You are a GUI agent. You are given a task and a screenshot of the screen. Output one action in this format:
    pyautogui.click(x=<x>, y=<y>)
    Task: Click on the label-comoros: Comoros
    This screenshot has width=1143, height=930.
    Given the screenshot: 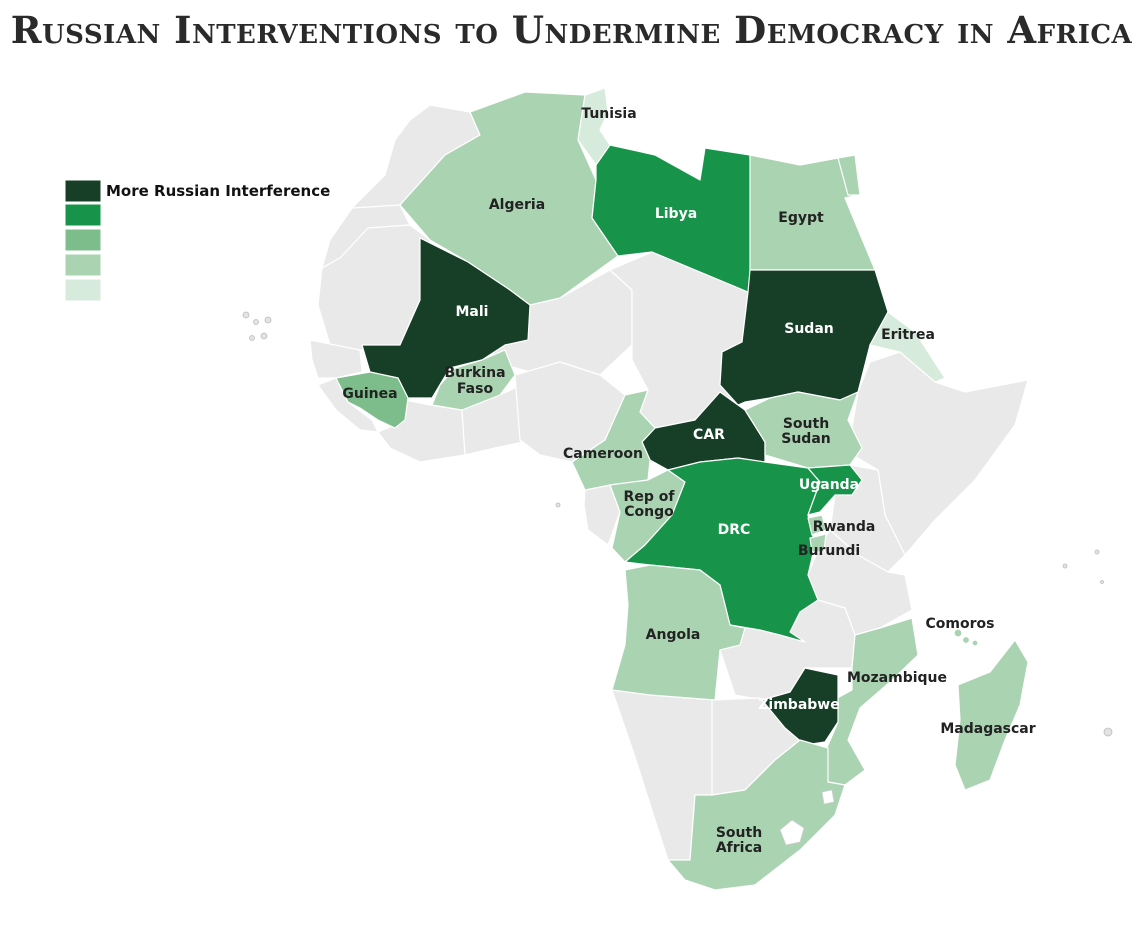 What is the action you would take?
    pyautogui.click(x=960, y=624)
    